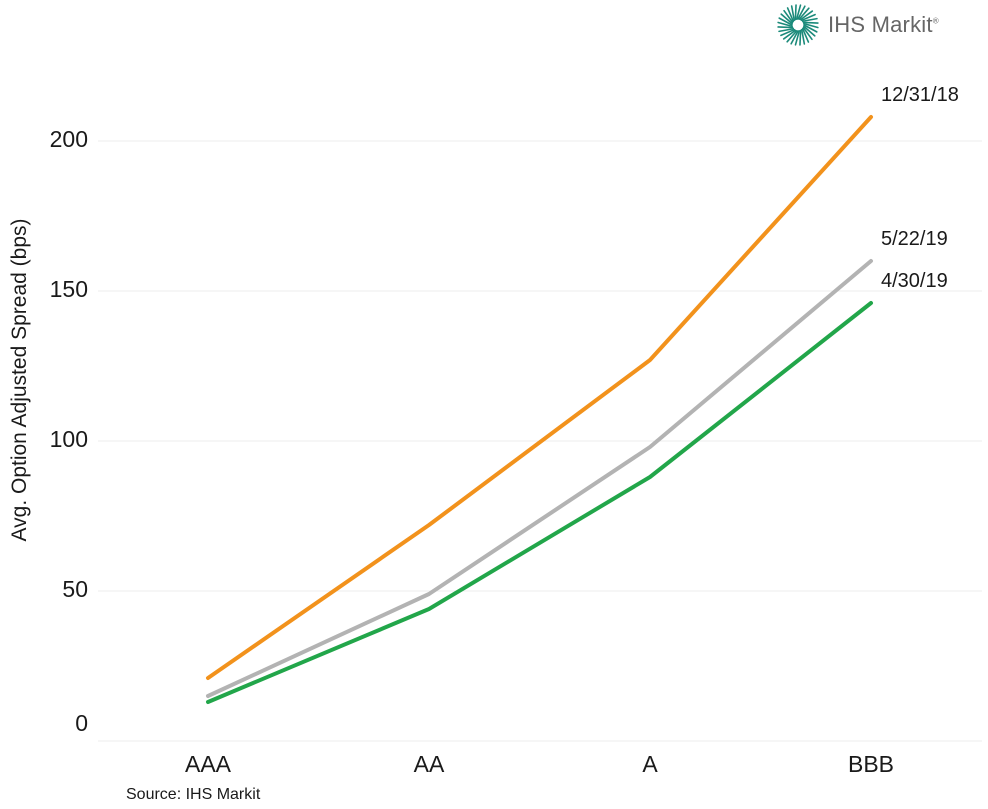  What do you see at coordinates (69, 289) in the screenshot?
I see `y-tick-label: 150` at bounding box center [69, 289].